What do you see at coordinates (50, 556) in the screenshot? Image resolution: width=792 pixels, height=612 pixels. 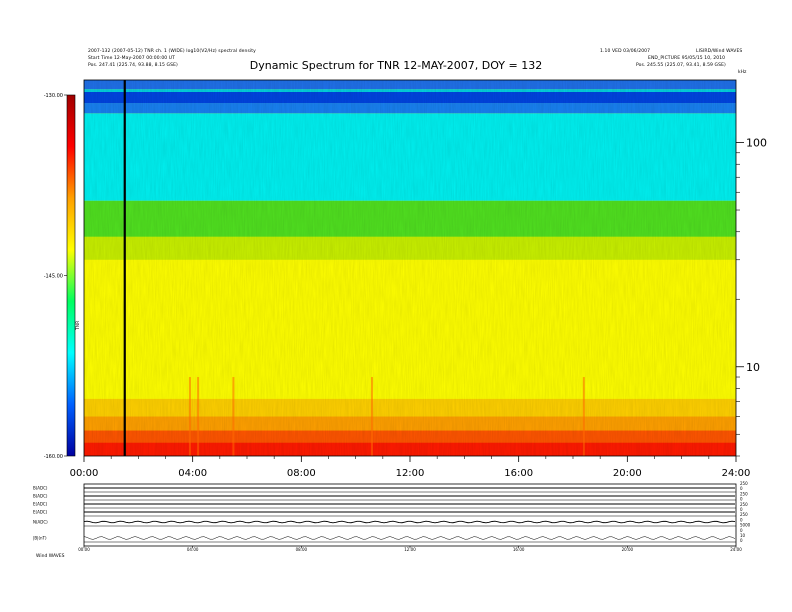 I see `bottom-footer-label: Wind WAVES` at bounding box center [50, 556].